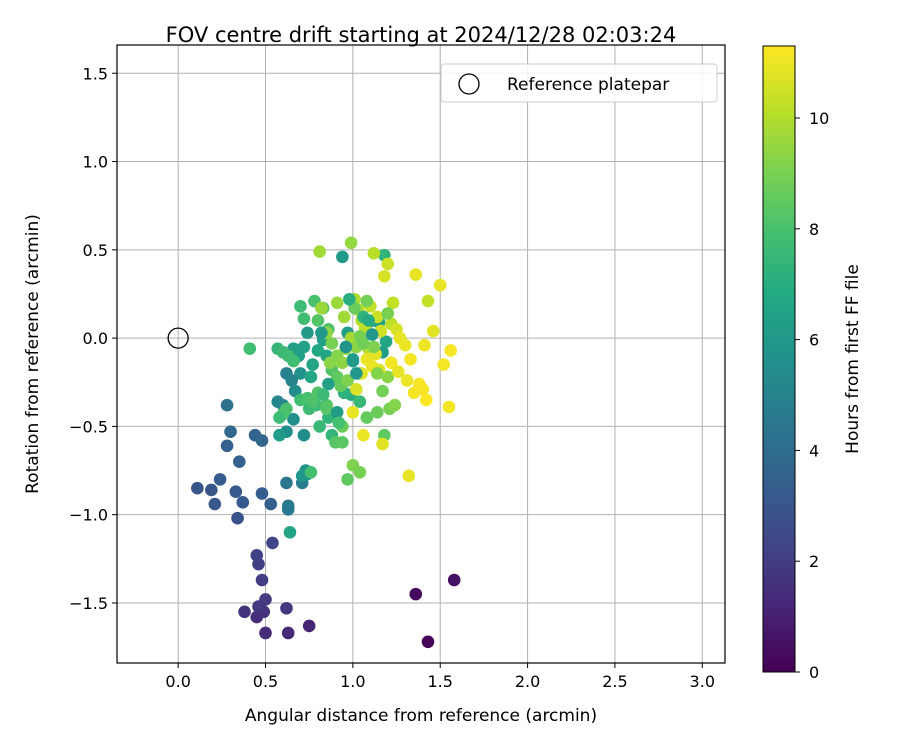  What do you see at coordinates (853, 359) in the screenshot?
I see `colorbar-label: Hours from first FF file` at bounding box center [853, 359].